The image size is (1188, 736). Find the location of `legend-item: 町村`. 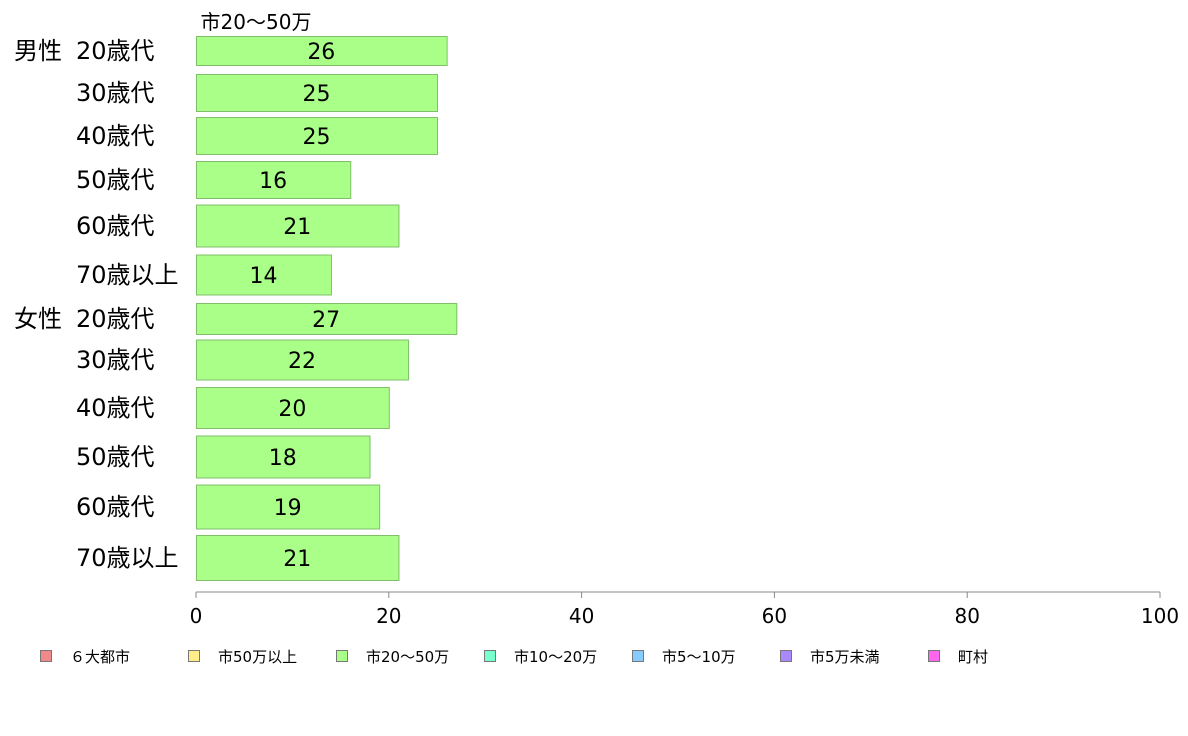

legend-item: 町村 is located at coordinates (958, 656).